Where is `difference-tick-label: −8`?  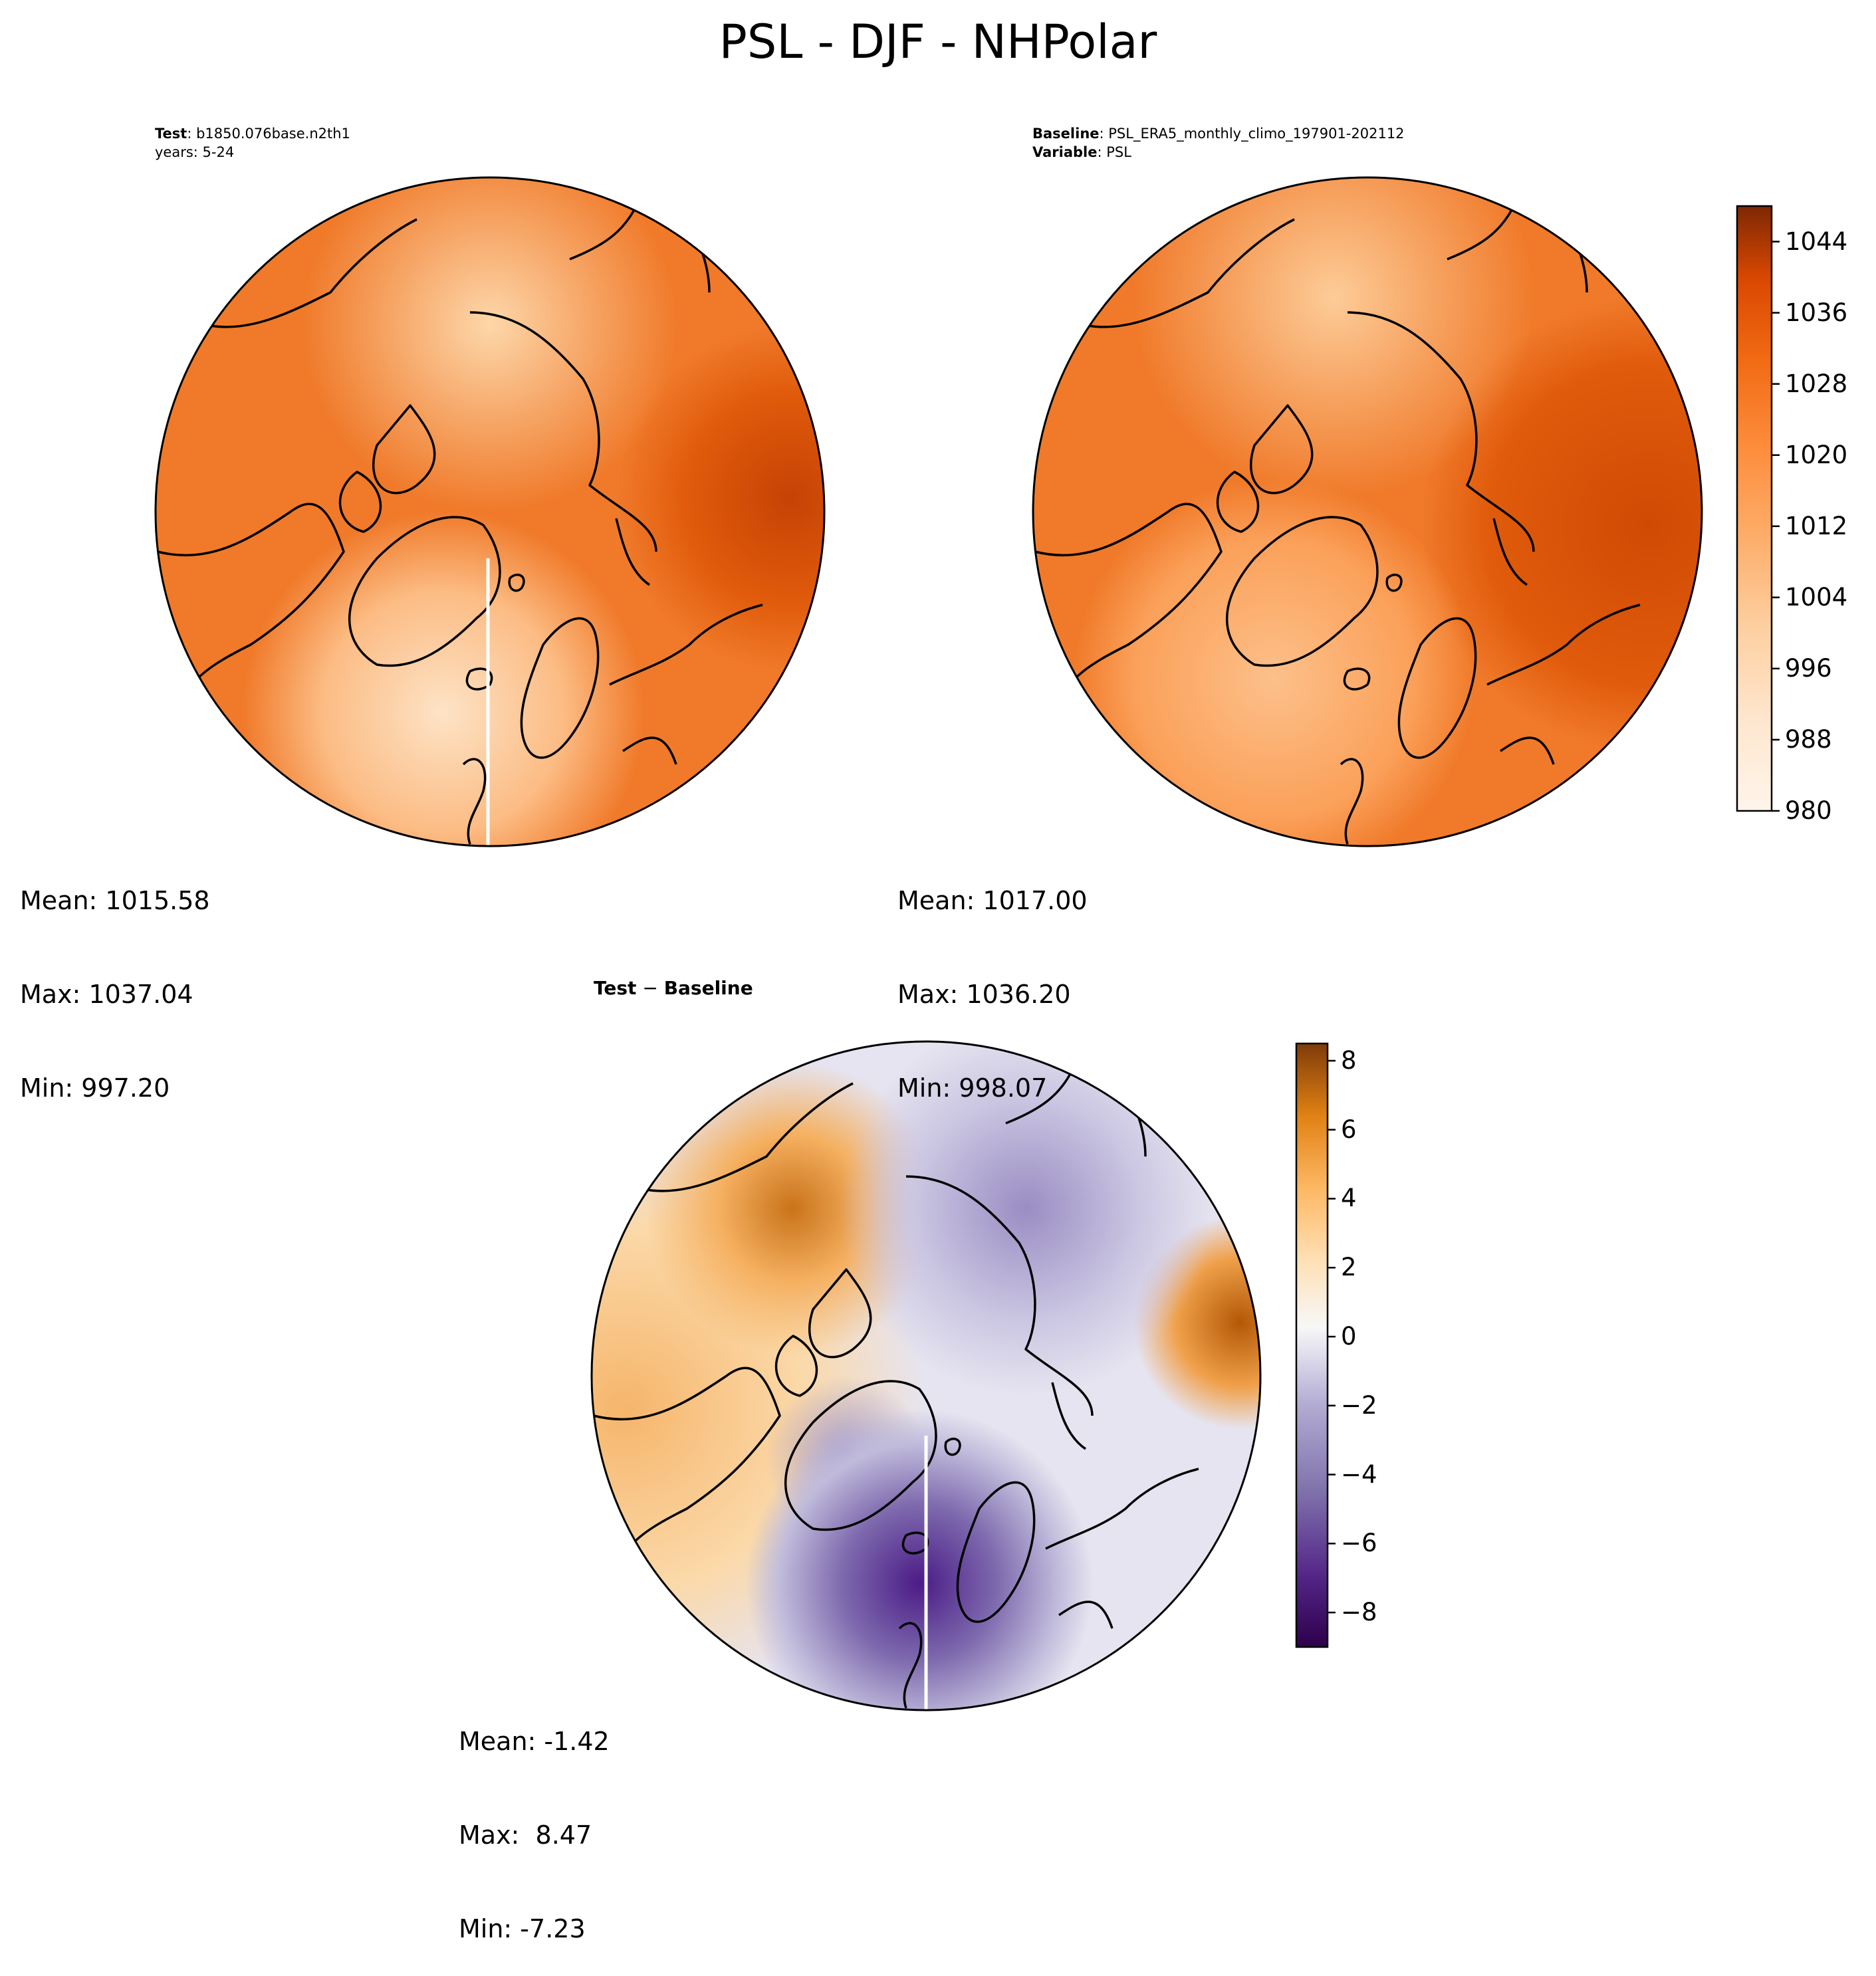 difference-tick-label: −8 is located at coordinates (1359, 1612).